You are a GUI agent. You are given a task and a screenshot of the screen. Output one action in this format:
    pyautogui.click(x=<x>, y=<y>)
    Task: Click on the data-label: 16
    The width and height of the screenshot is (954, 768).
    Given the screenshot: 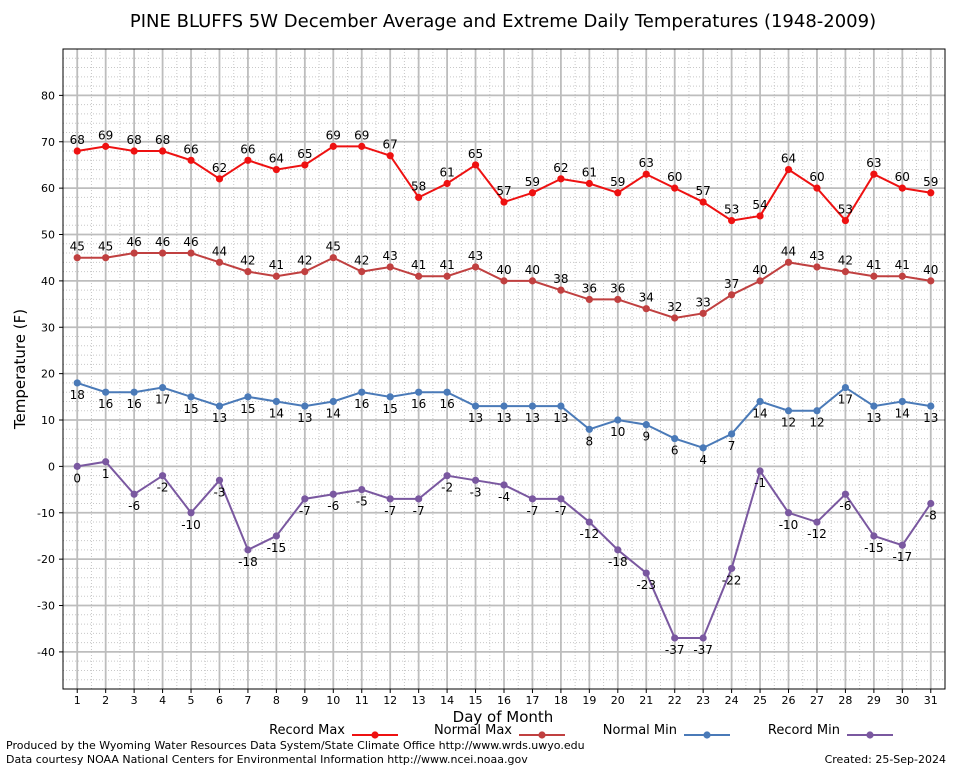 What is the action you would take?
    pyautogui.click(x=105, y=404)
    